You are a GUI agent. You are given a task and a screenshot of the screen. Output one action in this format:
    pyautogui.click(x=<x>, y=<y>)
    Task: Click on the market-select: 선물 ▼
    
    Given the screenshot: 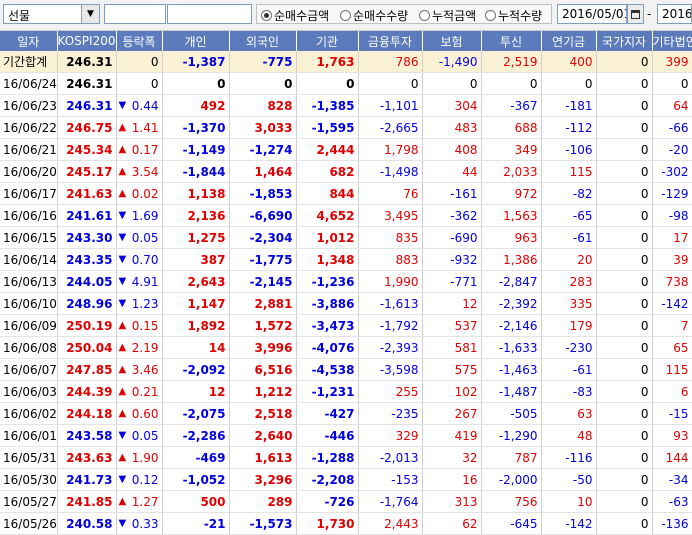 What is the action you would take?
    pyautogui.click(x=51, y=14)
    